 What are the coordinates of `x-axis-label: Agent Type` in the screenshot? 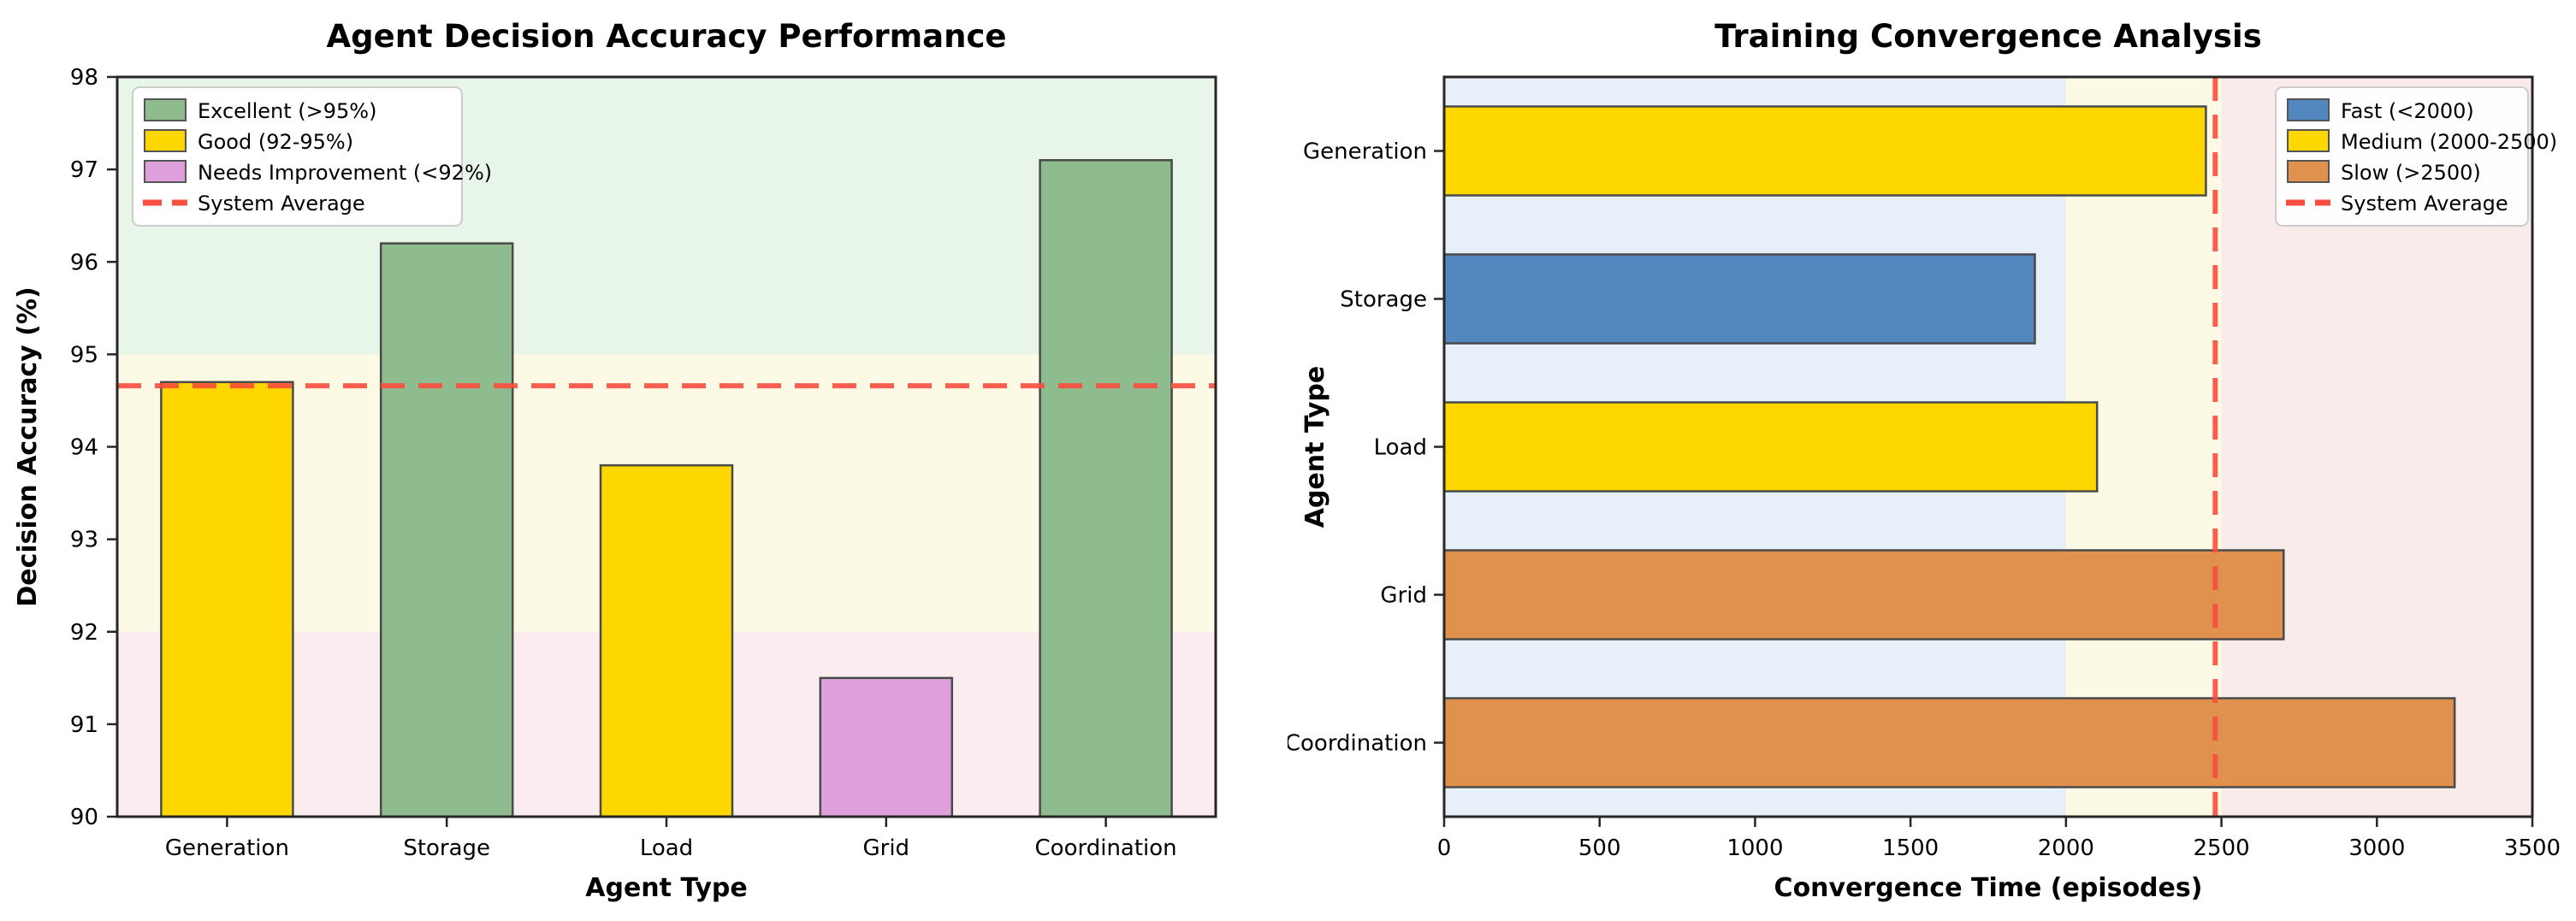 It's located at (666, 888).